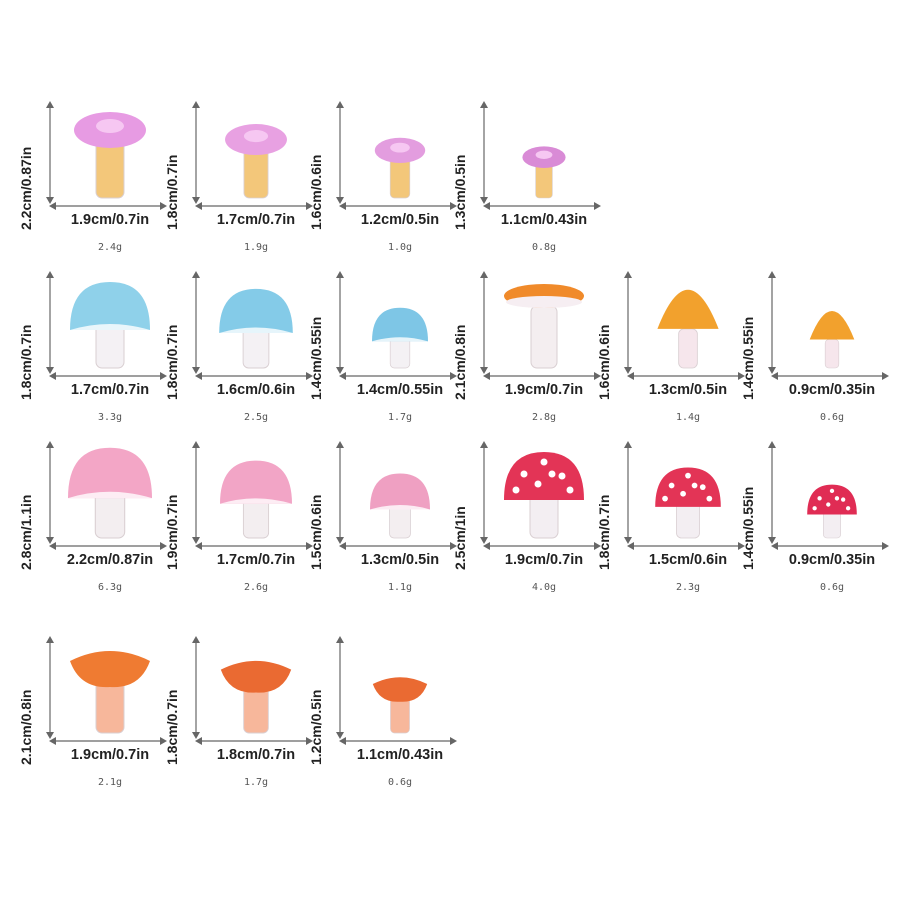 The width and height of the screenshot is (900, 900). I want to click on mushroom-item: 2.8cm/1.1in 2.2cm/0.87in 6.3g, so click(94, 525).